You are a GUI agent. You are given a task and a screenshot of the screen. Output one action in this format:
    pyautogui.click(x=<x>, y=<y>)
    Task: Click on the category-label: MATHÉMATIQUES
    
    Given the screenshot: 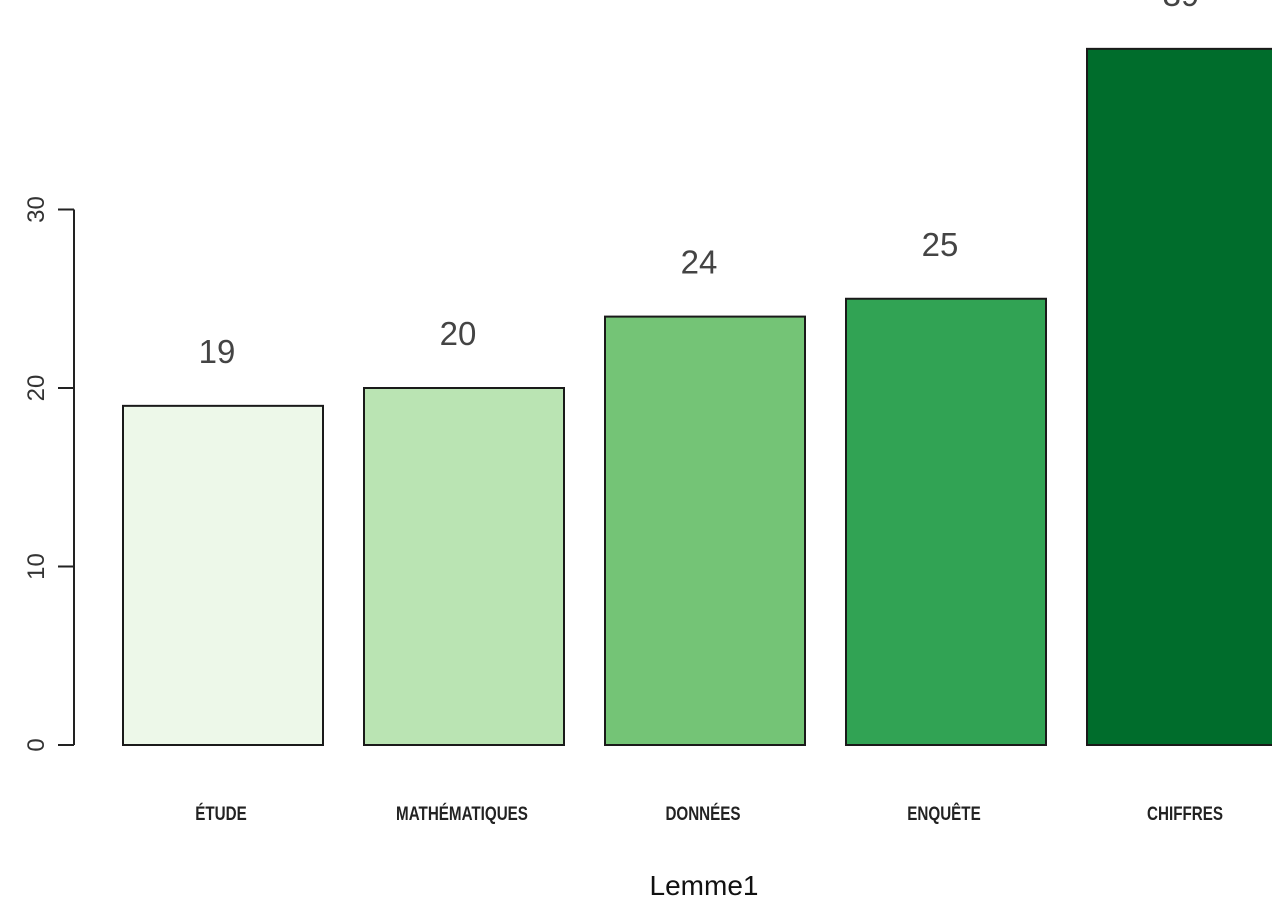 What is the action you would take?
    pyautogui.click(x=462, y=813)
    